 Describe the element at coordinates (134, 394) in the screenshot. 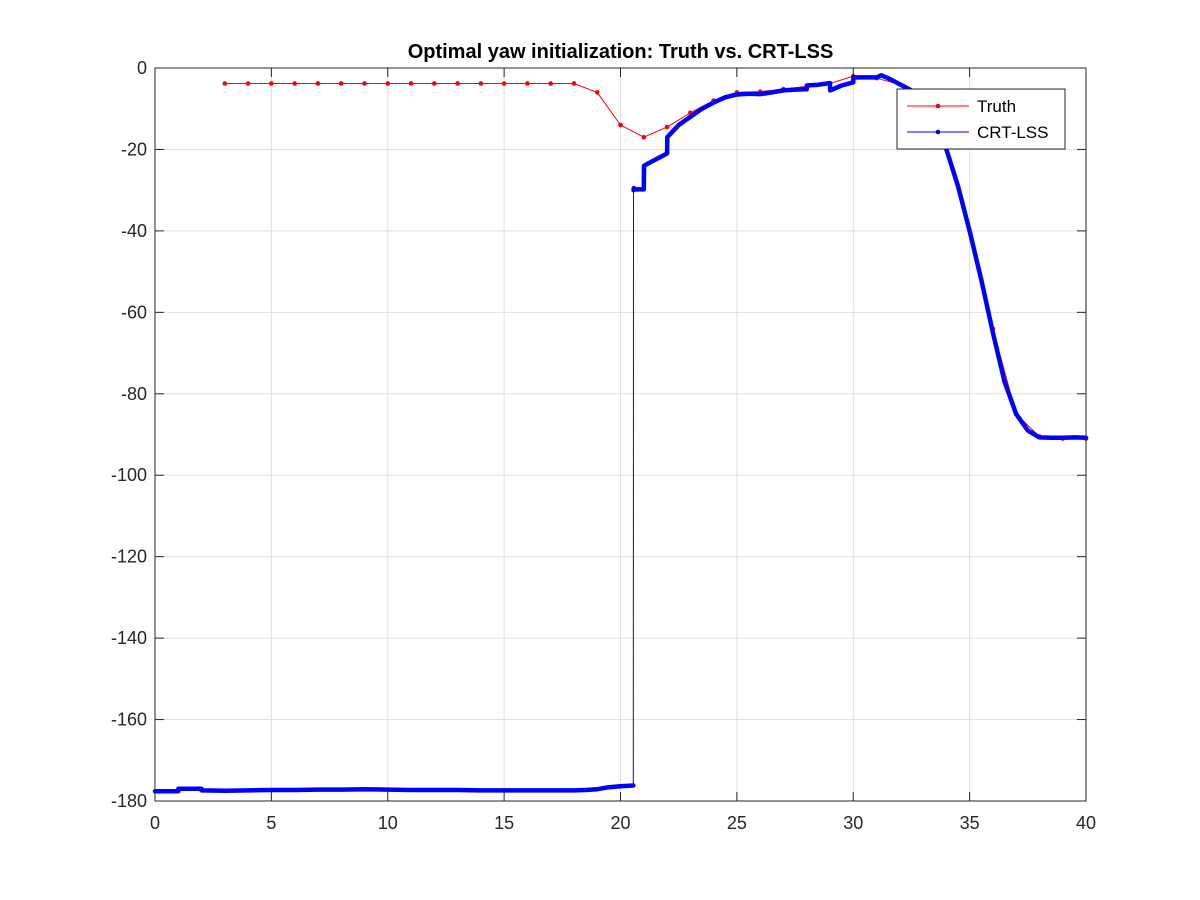

I see `y-tick-label: -80` at that location.